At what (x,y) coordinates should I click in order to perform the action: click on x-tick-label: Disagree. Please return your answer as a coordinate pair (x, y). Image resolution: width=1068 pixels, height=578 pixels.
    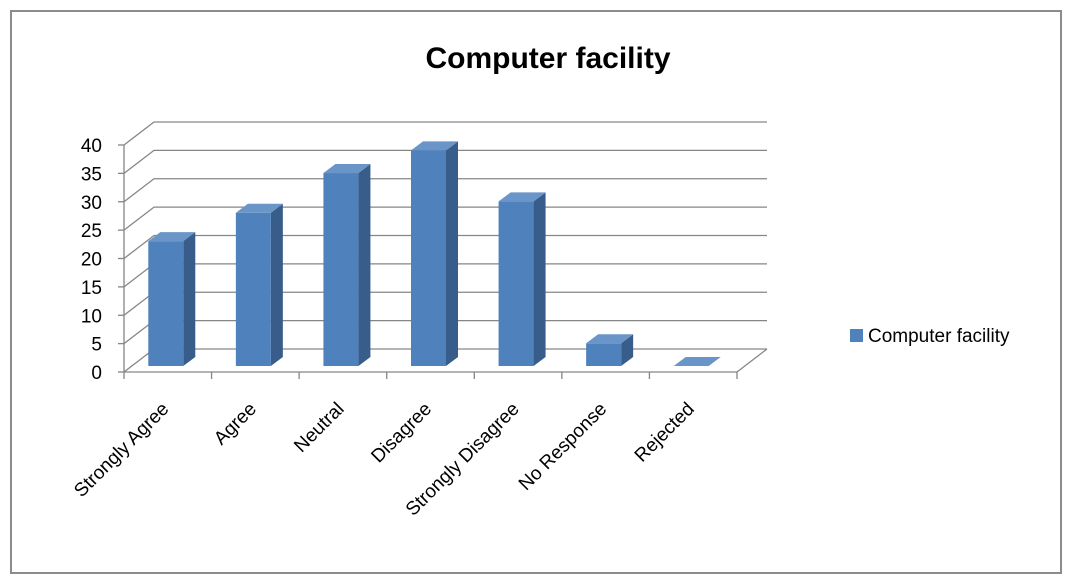
    Looking at the image, I should click on (401, 433).